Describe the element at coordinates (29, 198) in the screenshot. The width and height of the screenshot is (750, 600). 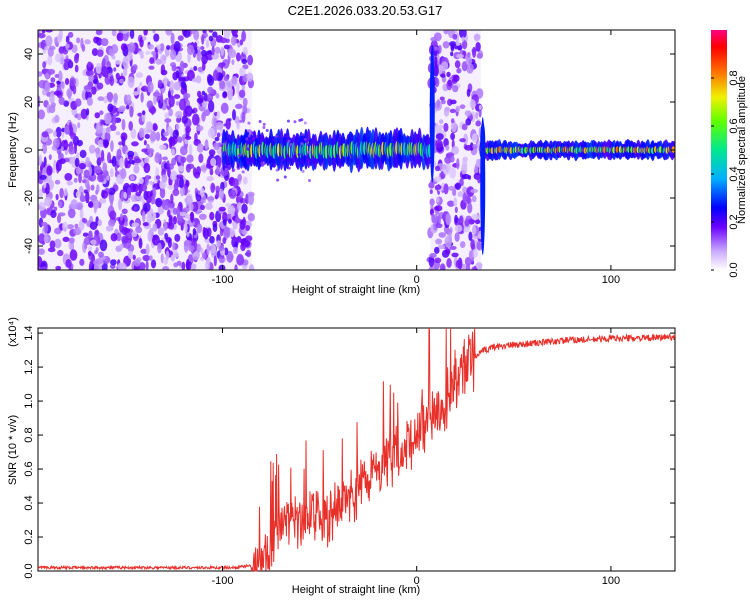
I see `y-tick-label: -20` at that location.